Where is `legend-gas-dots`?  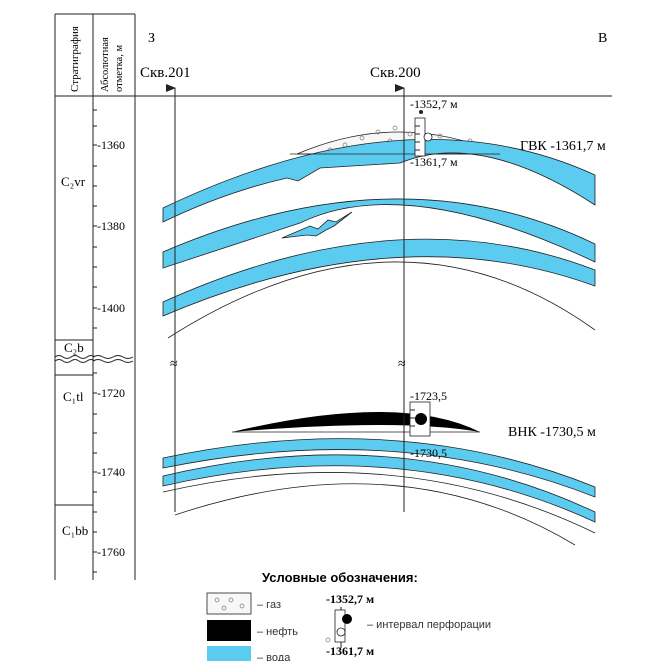 legend-gas-dots is located at coordinates (229, 604).